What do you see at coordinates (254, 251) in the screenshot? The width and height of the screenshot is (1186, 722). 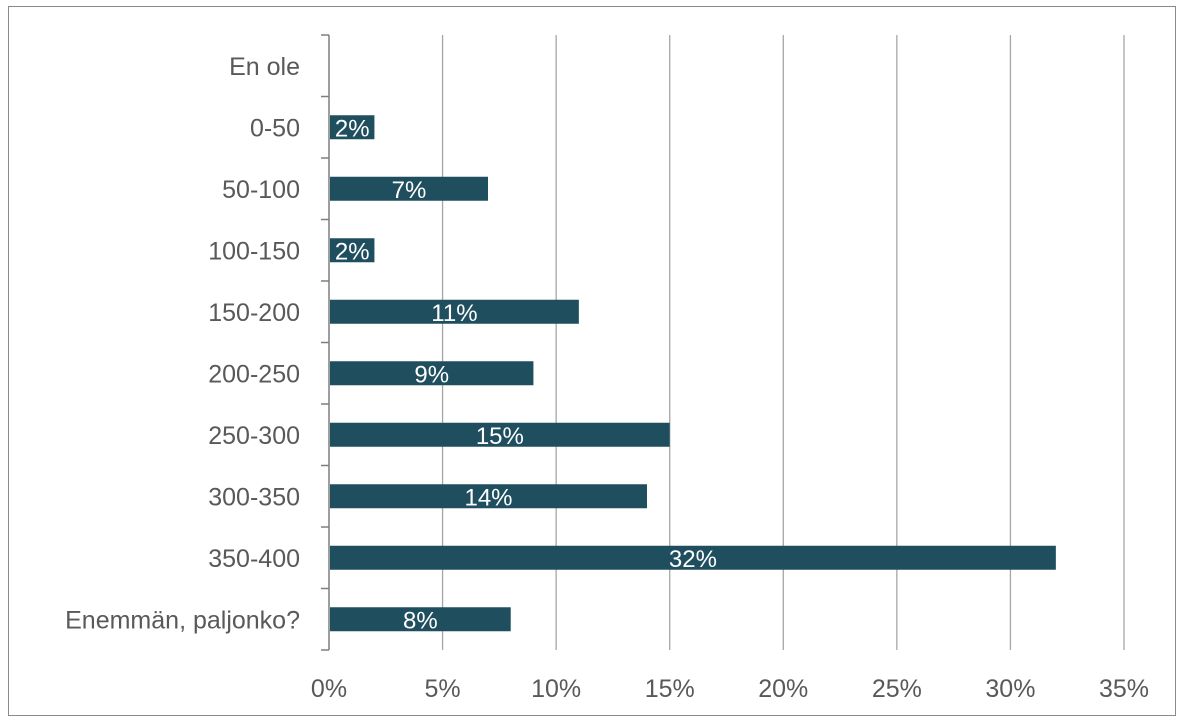 I see `category-label: 100-150` at bounding box center [254, 251].